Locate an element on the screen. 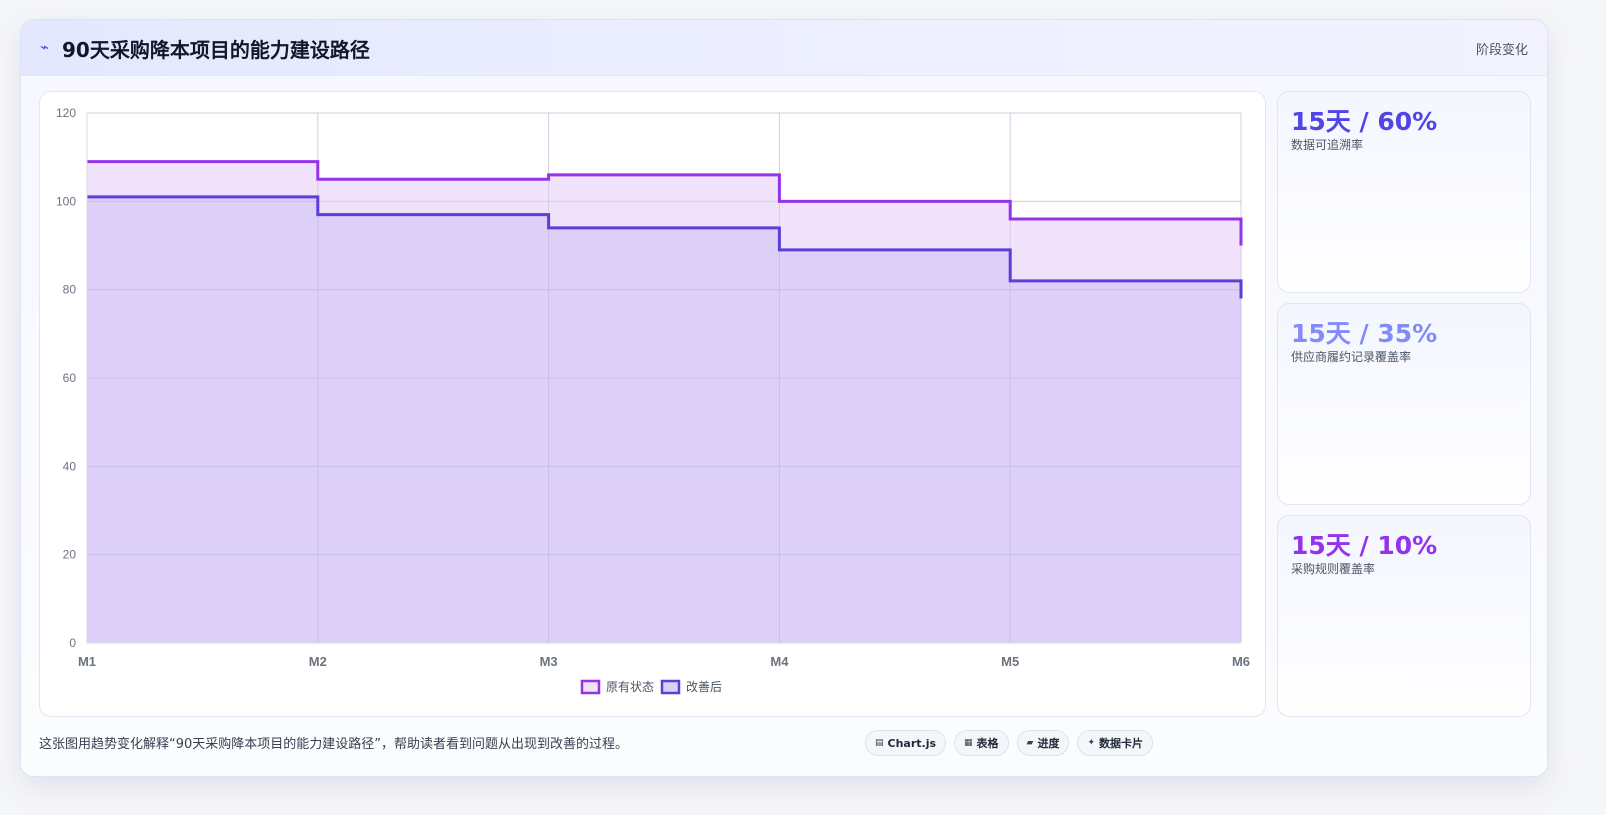 This screenshot has height=815, width=1606. chart-icon: ▤ is located at coordinates (879, 743).